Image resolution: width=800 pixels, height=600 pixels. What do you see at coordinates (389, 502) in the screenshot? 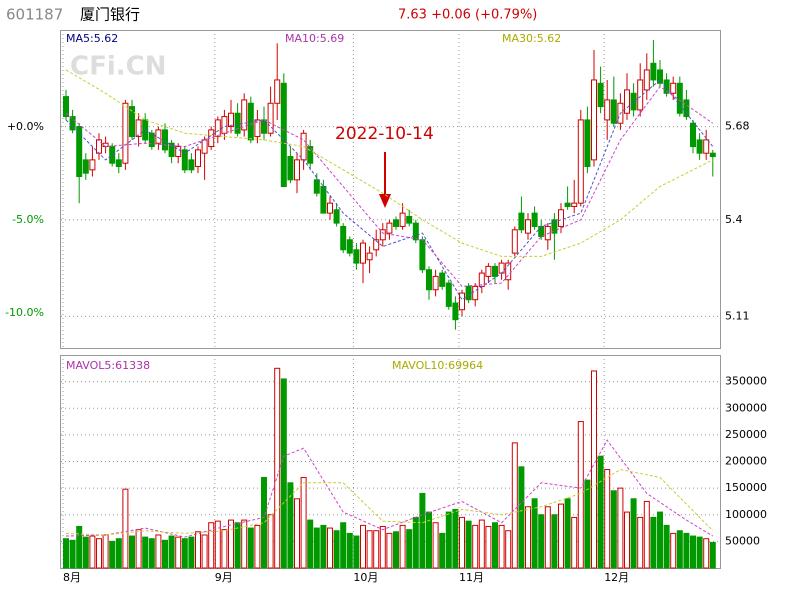
I see `ma-line` at bounding box center [389, 502].